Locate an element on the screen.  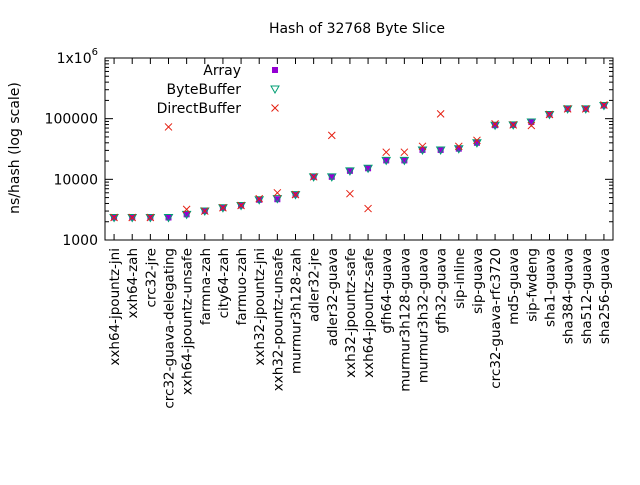
x-tick-label: sha256-guava is located at coordinates (605, 296).